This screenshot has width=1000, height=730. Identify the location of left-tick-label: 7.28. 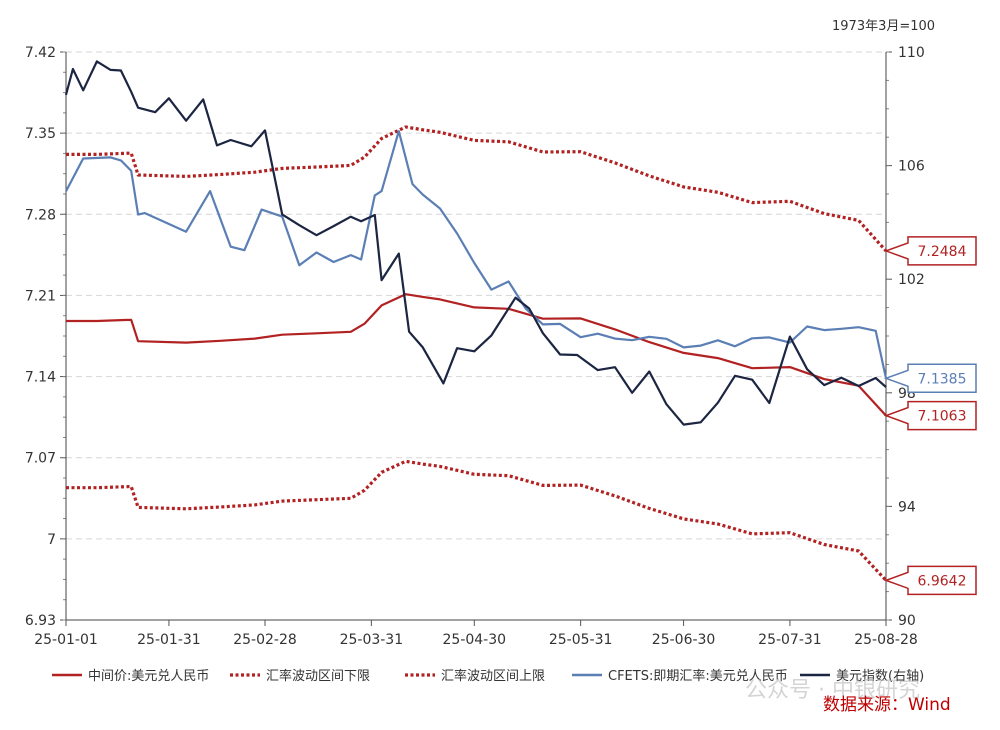
(40, 215).